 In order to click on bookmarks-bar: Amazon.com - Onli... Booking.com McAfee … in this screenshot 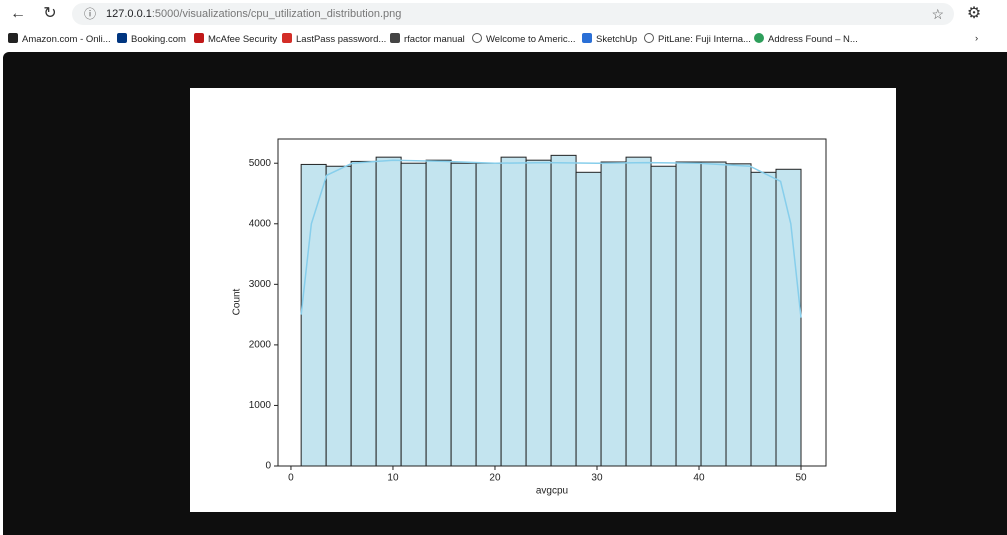, I will do `click(503, 39)`.